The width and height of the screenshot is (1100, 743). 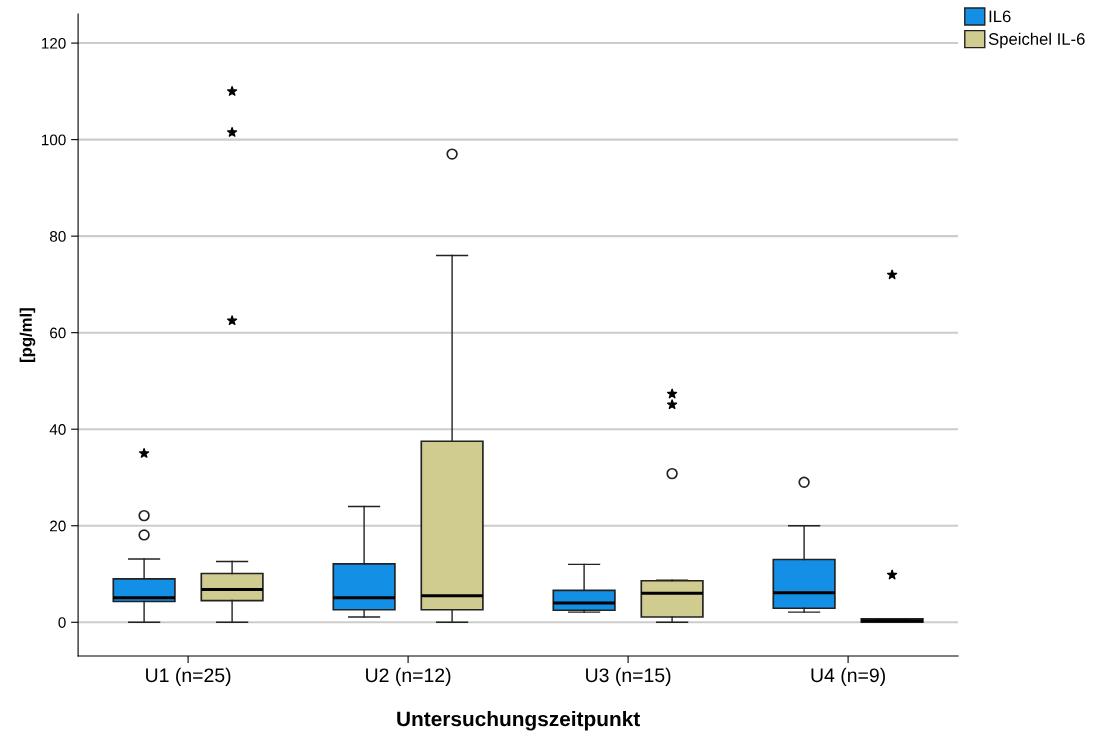 What do you see at coordinates (53, 43) in the screenshot?
I see `y-tick-label: 120` at bounding box center [53, 43].